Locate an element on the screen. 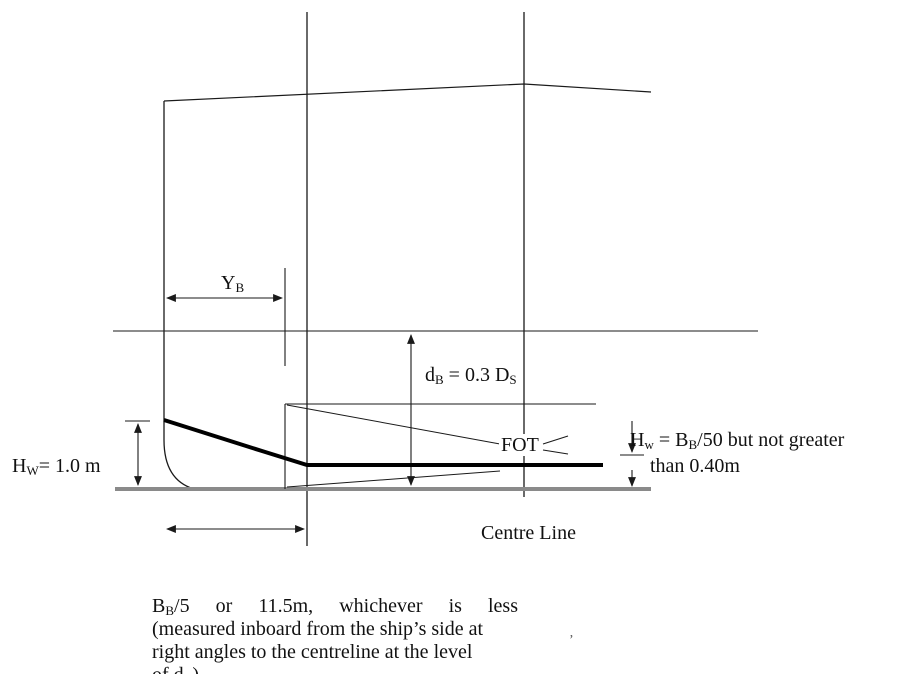 This screenshot has width=901, height=674. db-label: dB = 0.3 DS is located at coordinates (471, 375).